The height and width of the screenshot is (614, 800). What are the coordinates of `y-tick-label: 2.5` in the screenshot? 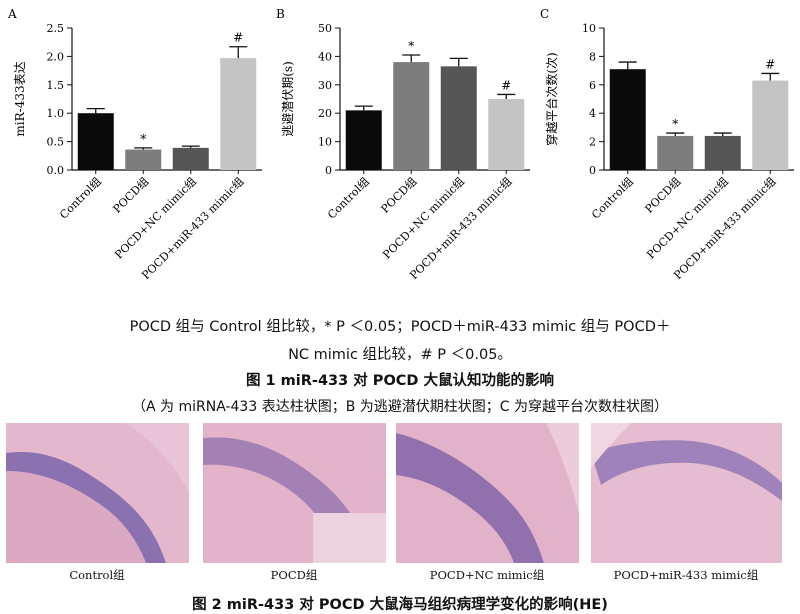 It's located at (56, 28).